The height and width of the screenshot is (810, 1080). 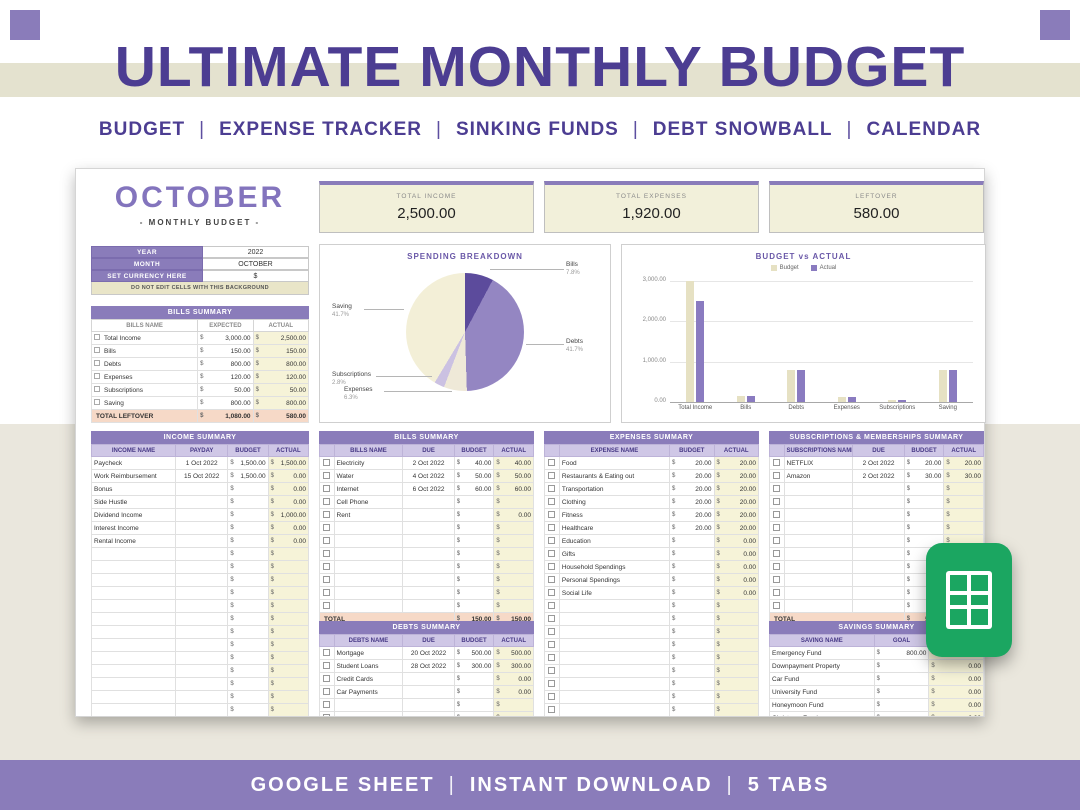 What do you see at coordinates (145, 364) in the screenshot?
I see `cell: Debts` at bounding box center [145, 364].